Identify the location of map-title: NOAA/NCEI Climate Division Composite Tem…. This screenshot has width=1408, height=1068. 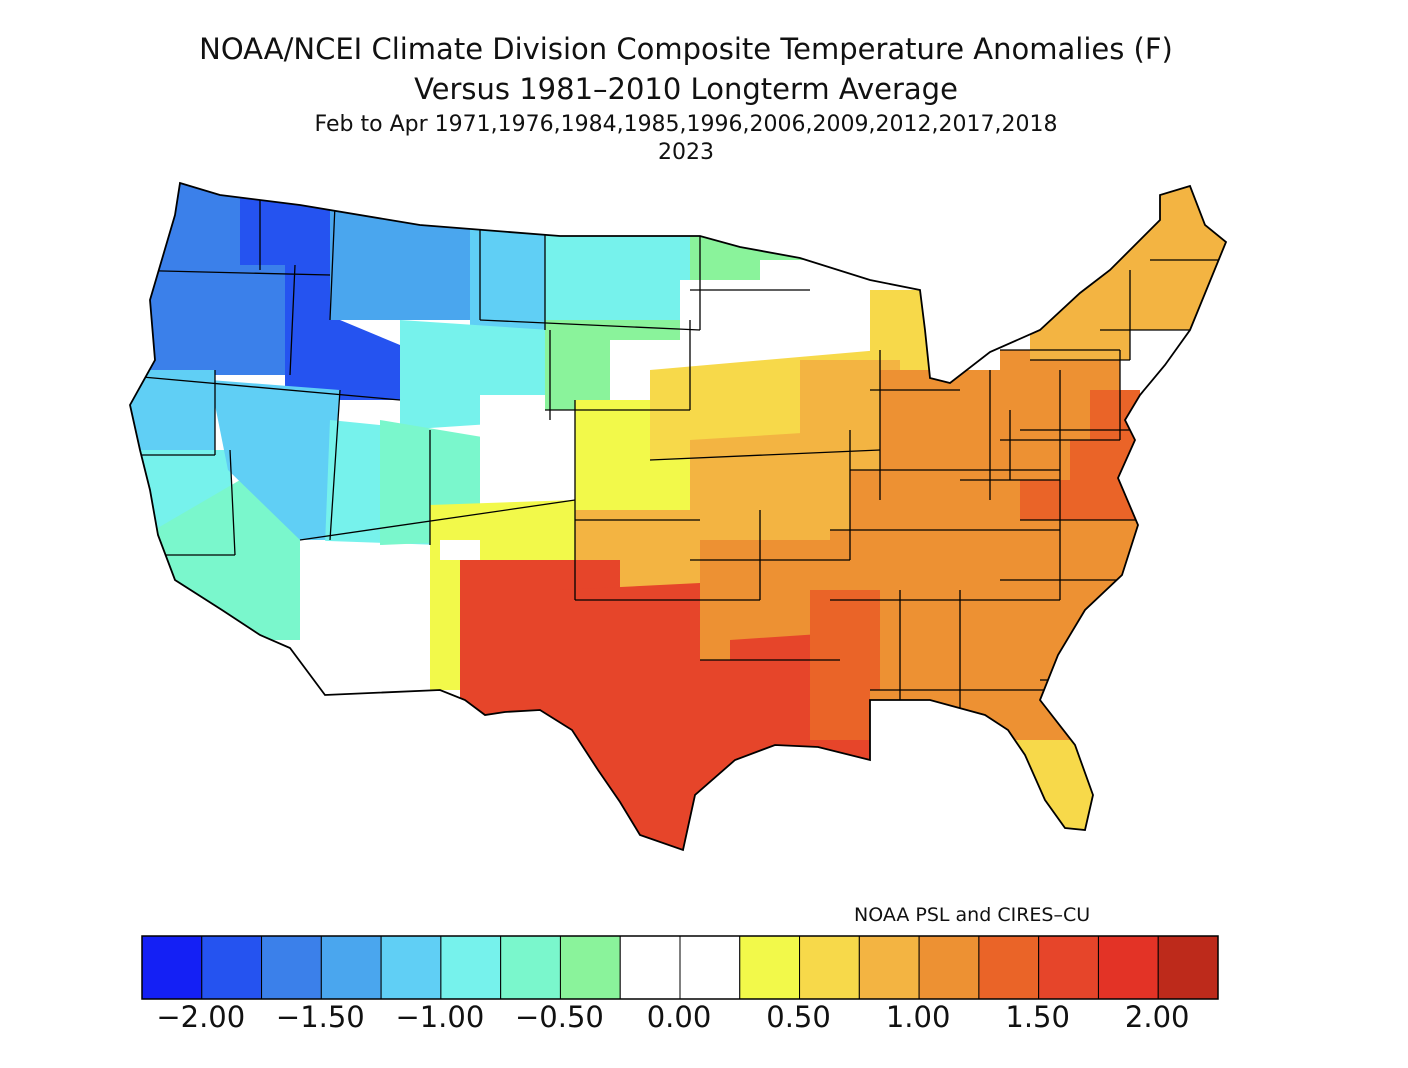
(686, 49).